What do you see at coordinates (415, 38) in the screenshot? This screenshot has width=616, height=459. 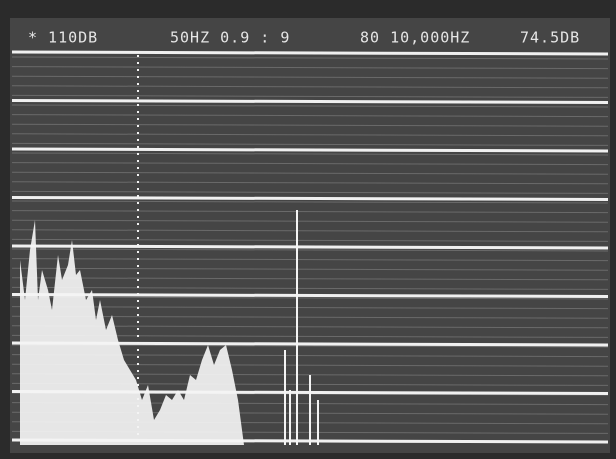 I see `header-item: 80 10,000HZ` at bounding box center [415, 38].